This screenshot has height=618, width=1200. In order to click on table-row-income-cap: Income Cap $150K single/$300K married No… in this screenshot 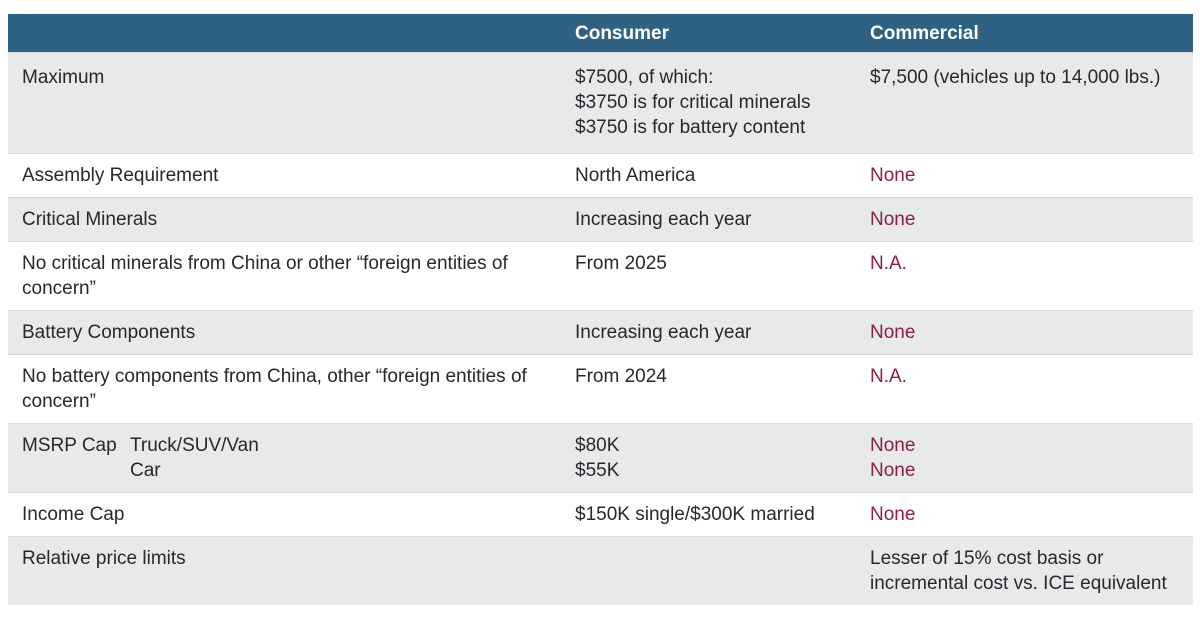, I will do `click(600, 514)`.